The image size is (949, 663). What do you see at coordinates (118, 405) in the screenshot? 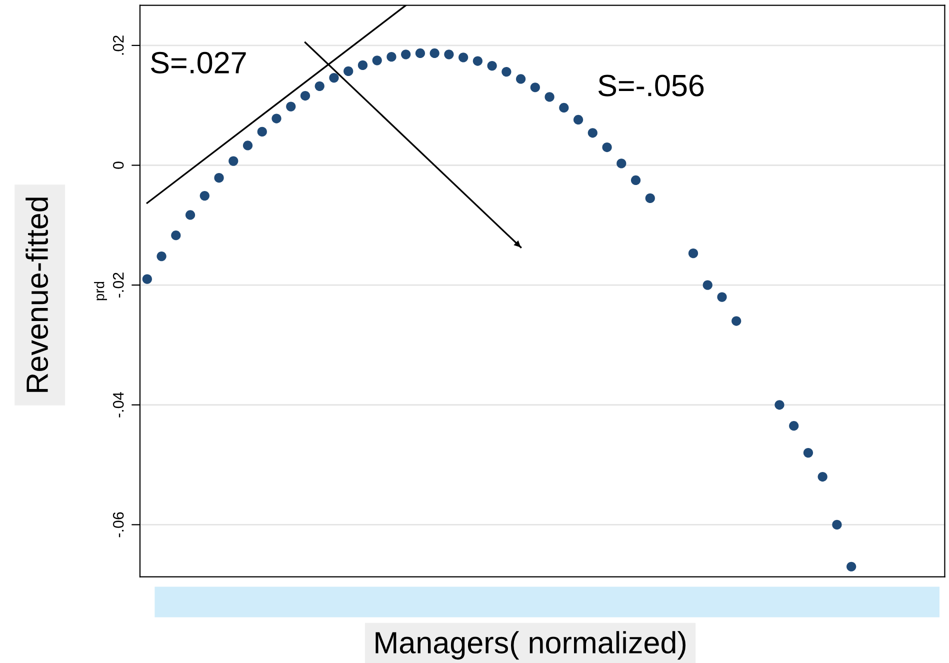
I see `y-tick-label: -.04` at bounding box center [118, 405].